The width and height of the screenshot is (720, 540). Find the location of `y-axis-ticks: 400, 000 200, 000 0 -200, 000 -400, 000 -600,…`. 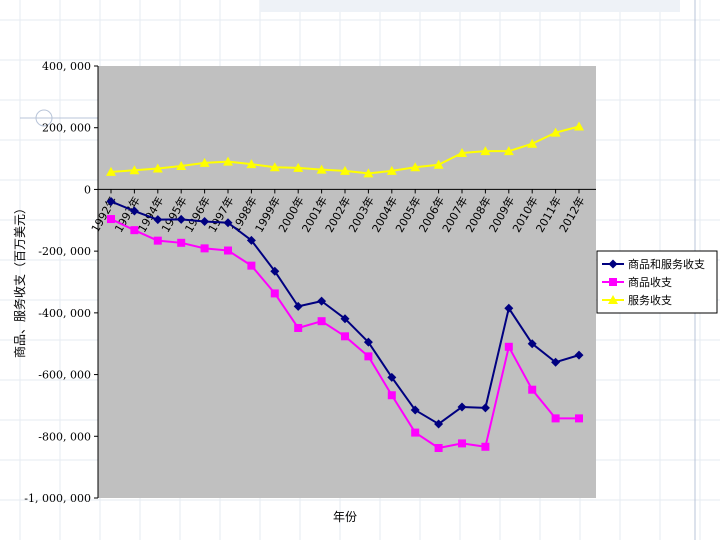

y-axis-ticks: 400, 000 200, 000 0 -200, 000 -400, 000 -600,… is located at coordinates (61, 282).